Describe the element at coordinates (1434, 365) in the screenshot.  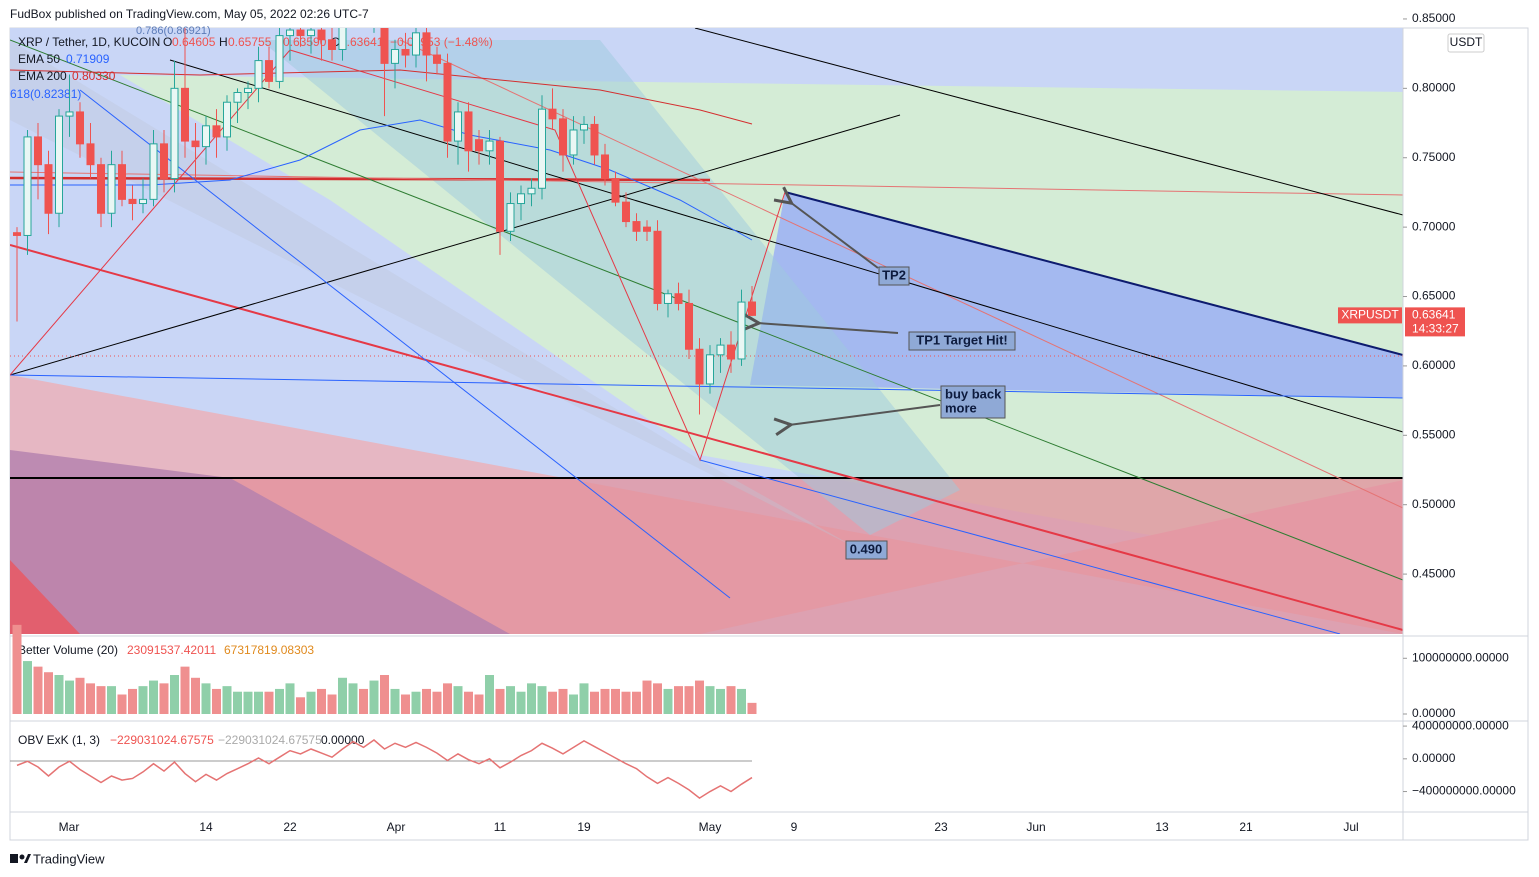
I see `y-tick-label: 0.60000` at that location.